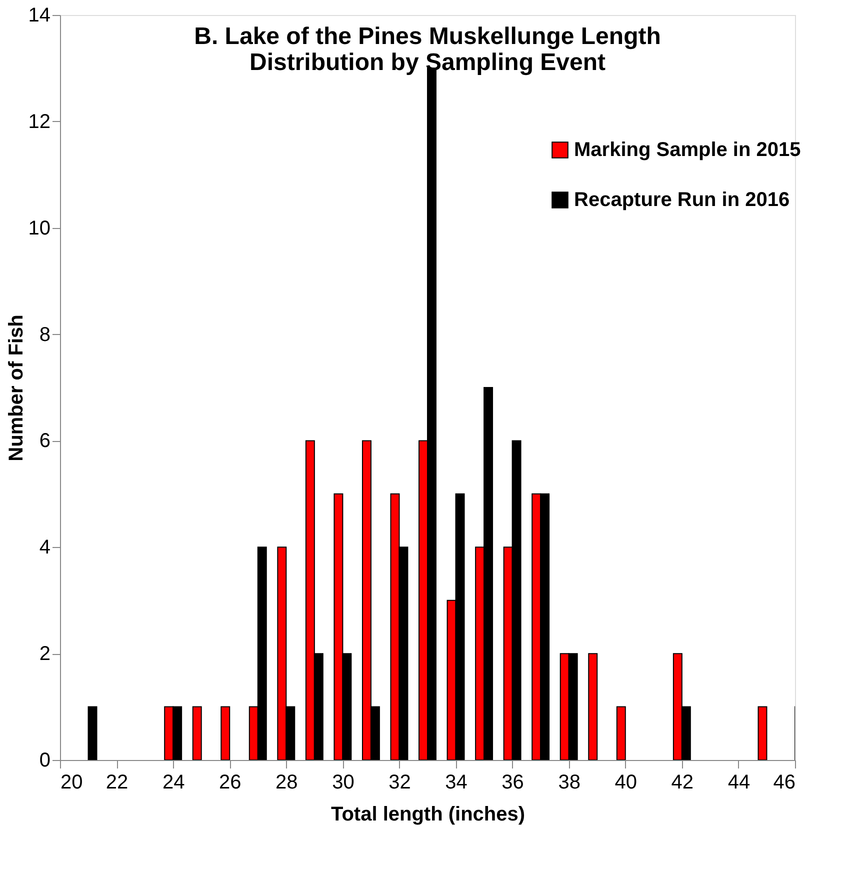 The width and height of the screenshot is (850, 887). Describe the element at coordinates (427, 49) in the screenshot. I see `text: B. Lake of the Pines Muskellunge Length Distribution by Sampling Event` at that location.